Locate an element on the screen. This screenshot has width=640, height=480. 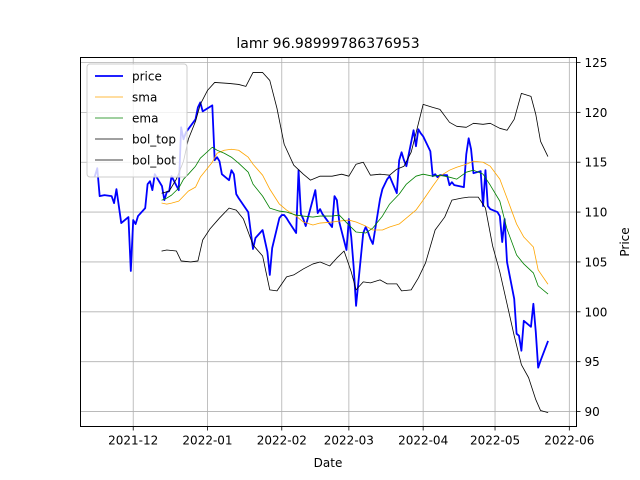
x-axis-label: Date is located at coordinates (328, 463).